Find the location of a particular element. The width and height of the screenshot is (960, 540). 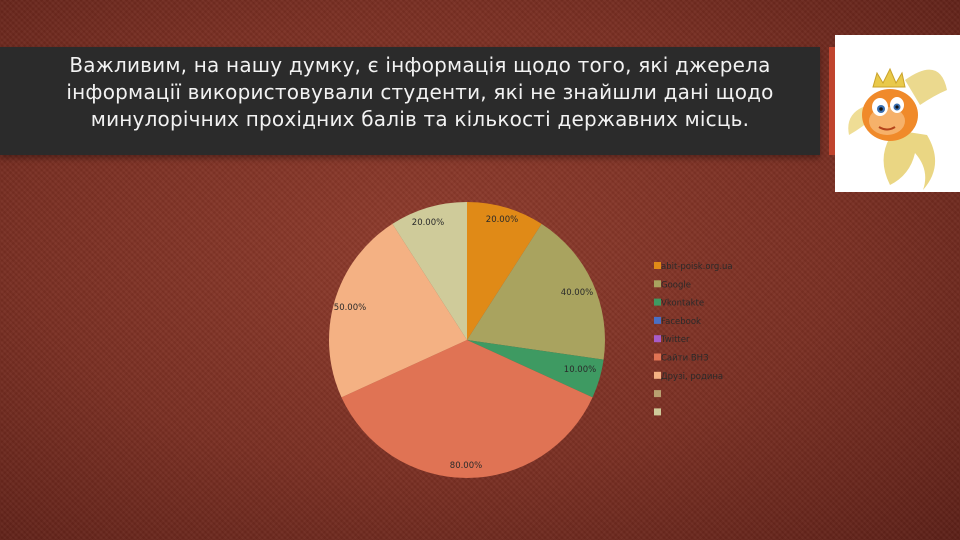

slice-data-label: 50.00% is located at coordinates (350, 308).